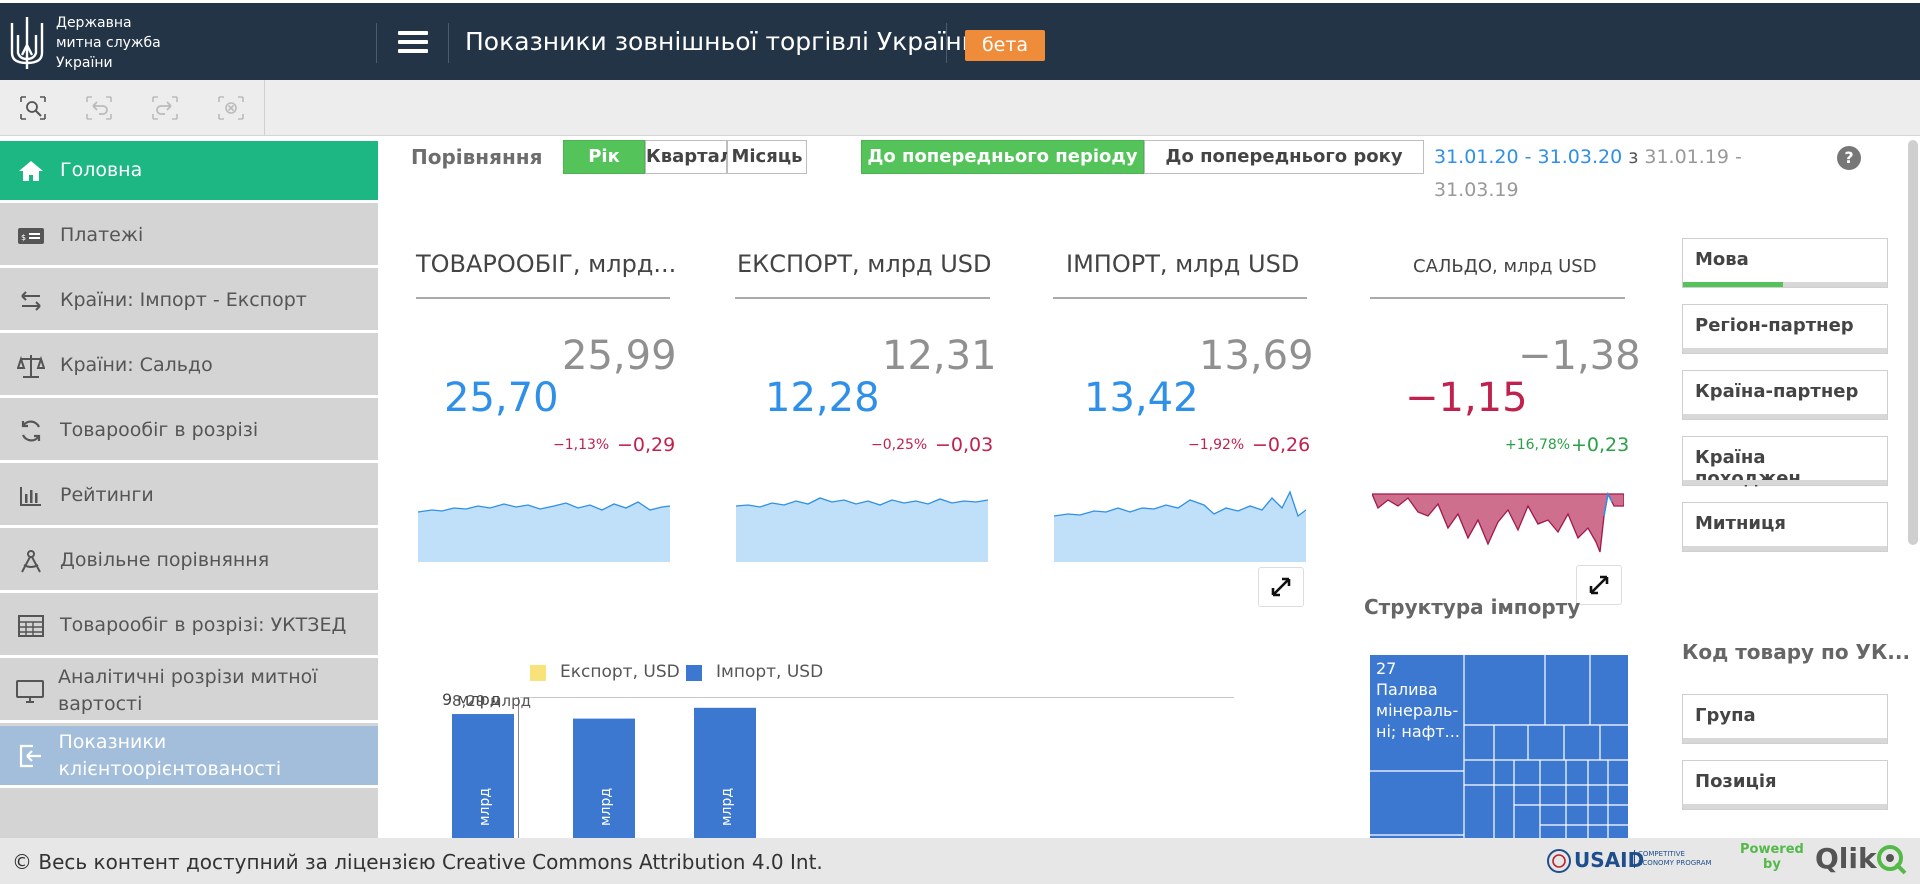 The height and width of the screenshot is (887, 1920). I want to click on legend-swatch-import, so click(694, 673).